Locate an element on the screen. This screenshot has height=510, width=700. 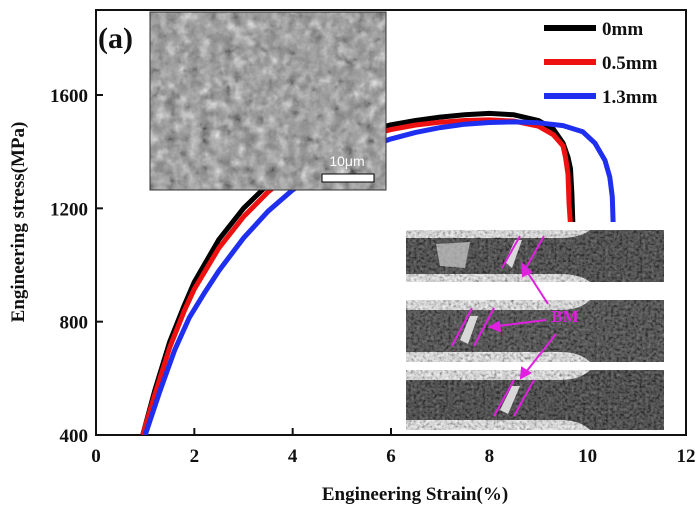
x-tick-label: 4 is located at coordinates (293, 456).